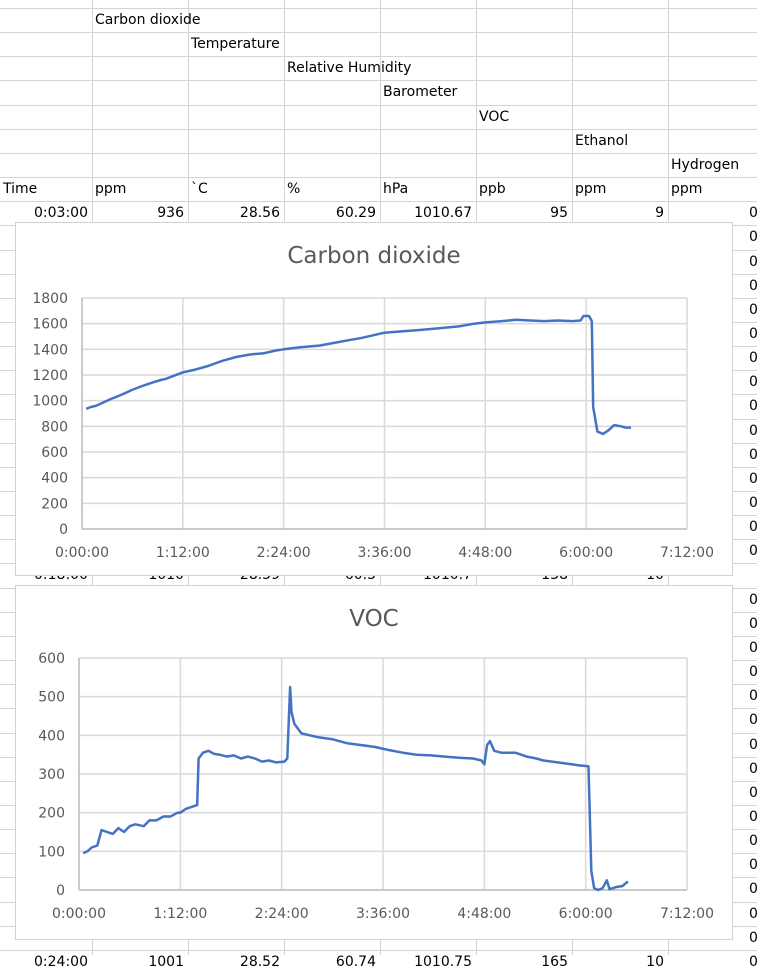  I want to click on y-tick-label: 400, so click(54, 479).